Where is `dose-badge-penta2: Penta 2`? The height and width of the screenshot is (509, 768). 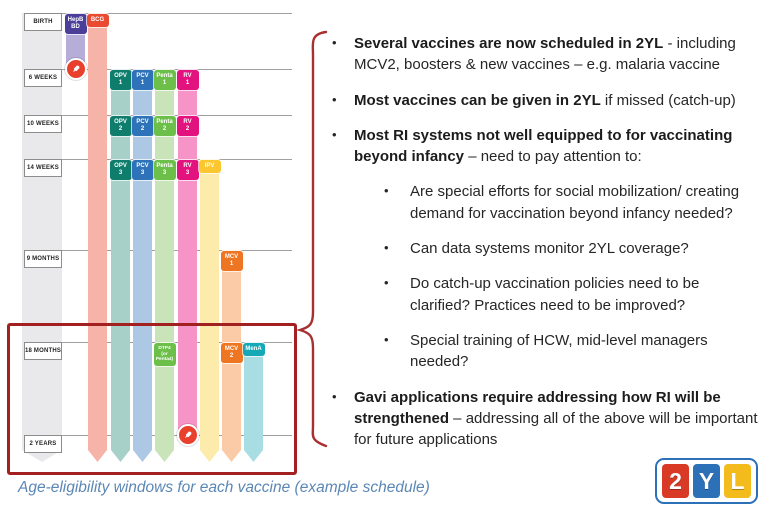
dose-badge-penta2: Penta 2 is located at coordinates (164, 126).